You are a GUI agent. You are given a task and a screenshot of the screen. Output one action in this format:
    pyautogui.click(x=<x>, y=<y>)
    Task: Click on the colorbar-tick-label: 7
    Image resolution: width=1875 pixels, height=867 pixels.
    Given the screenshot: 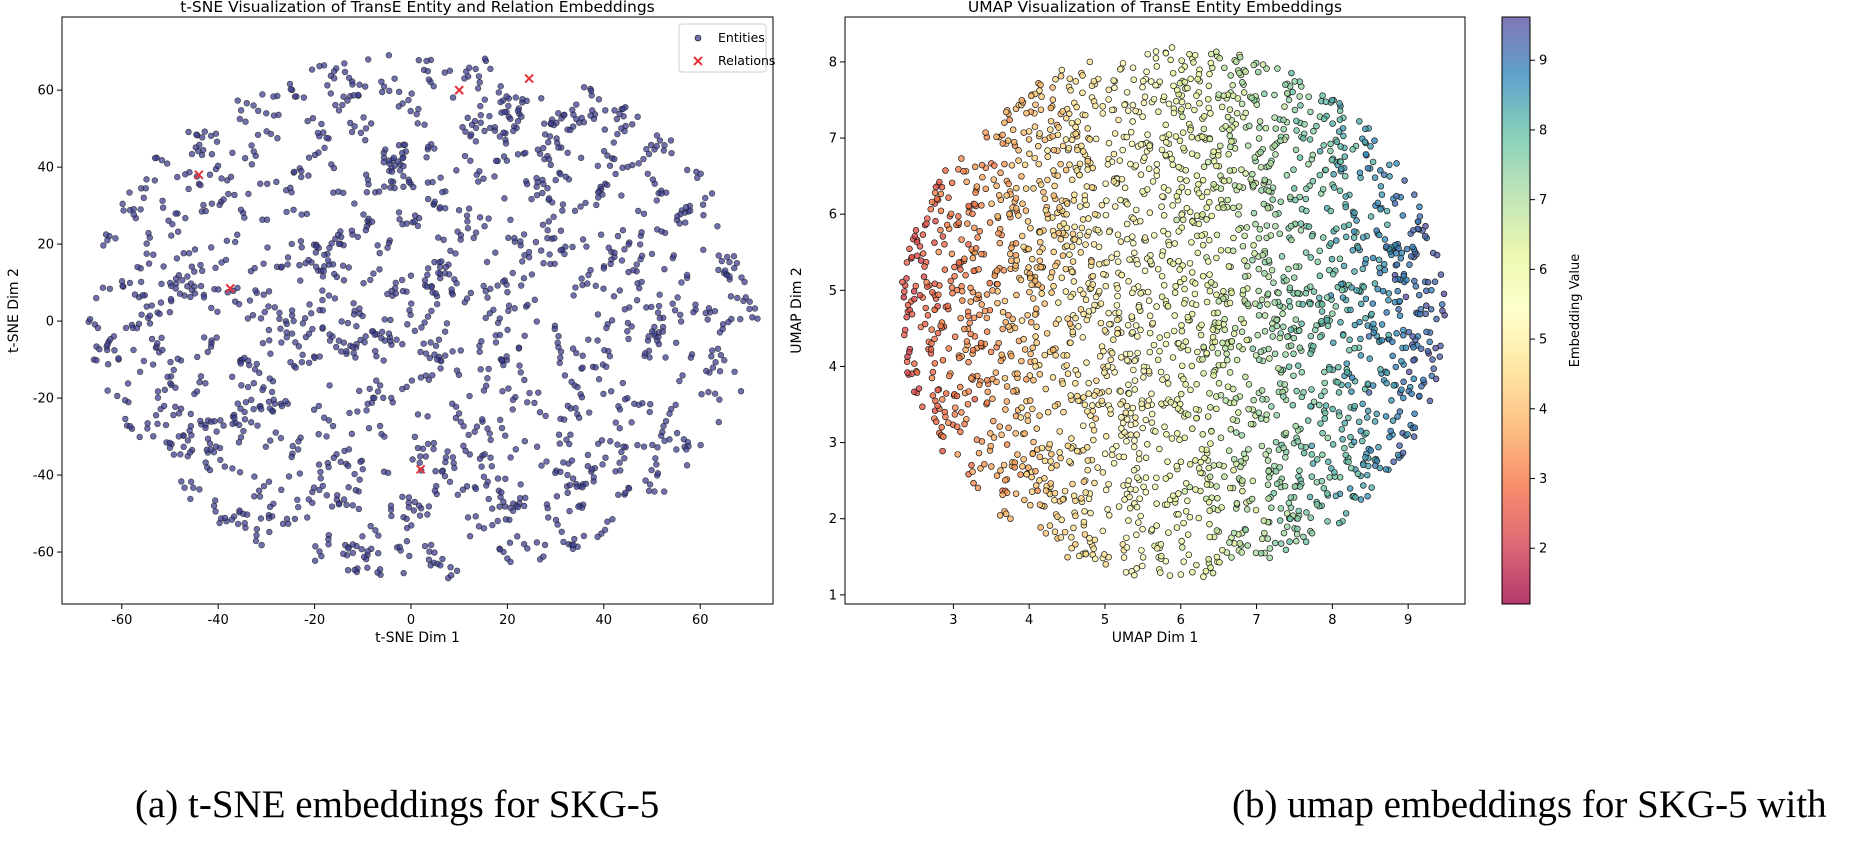 What is the action you would take?
    pyautogui.click(x=1543, y=200)
    